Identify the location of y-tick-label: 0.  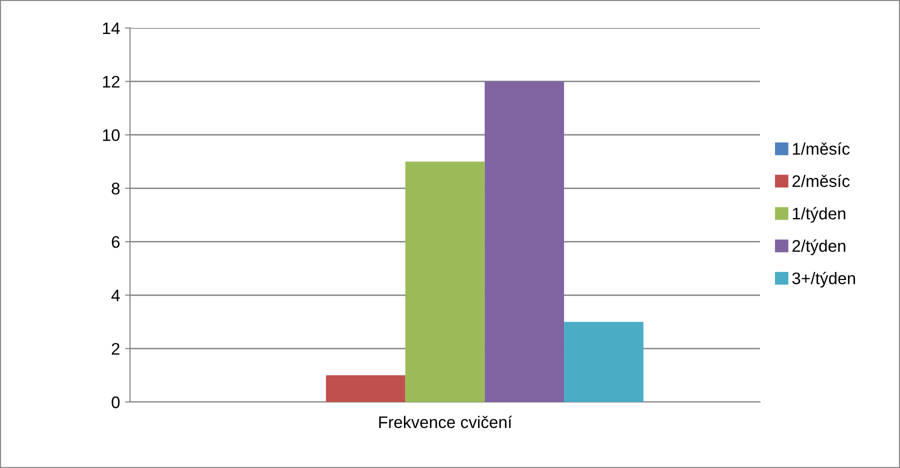
(116, 402).